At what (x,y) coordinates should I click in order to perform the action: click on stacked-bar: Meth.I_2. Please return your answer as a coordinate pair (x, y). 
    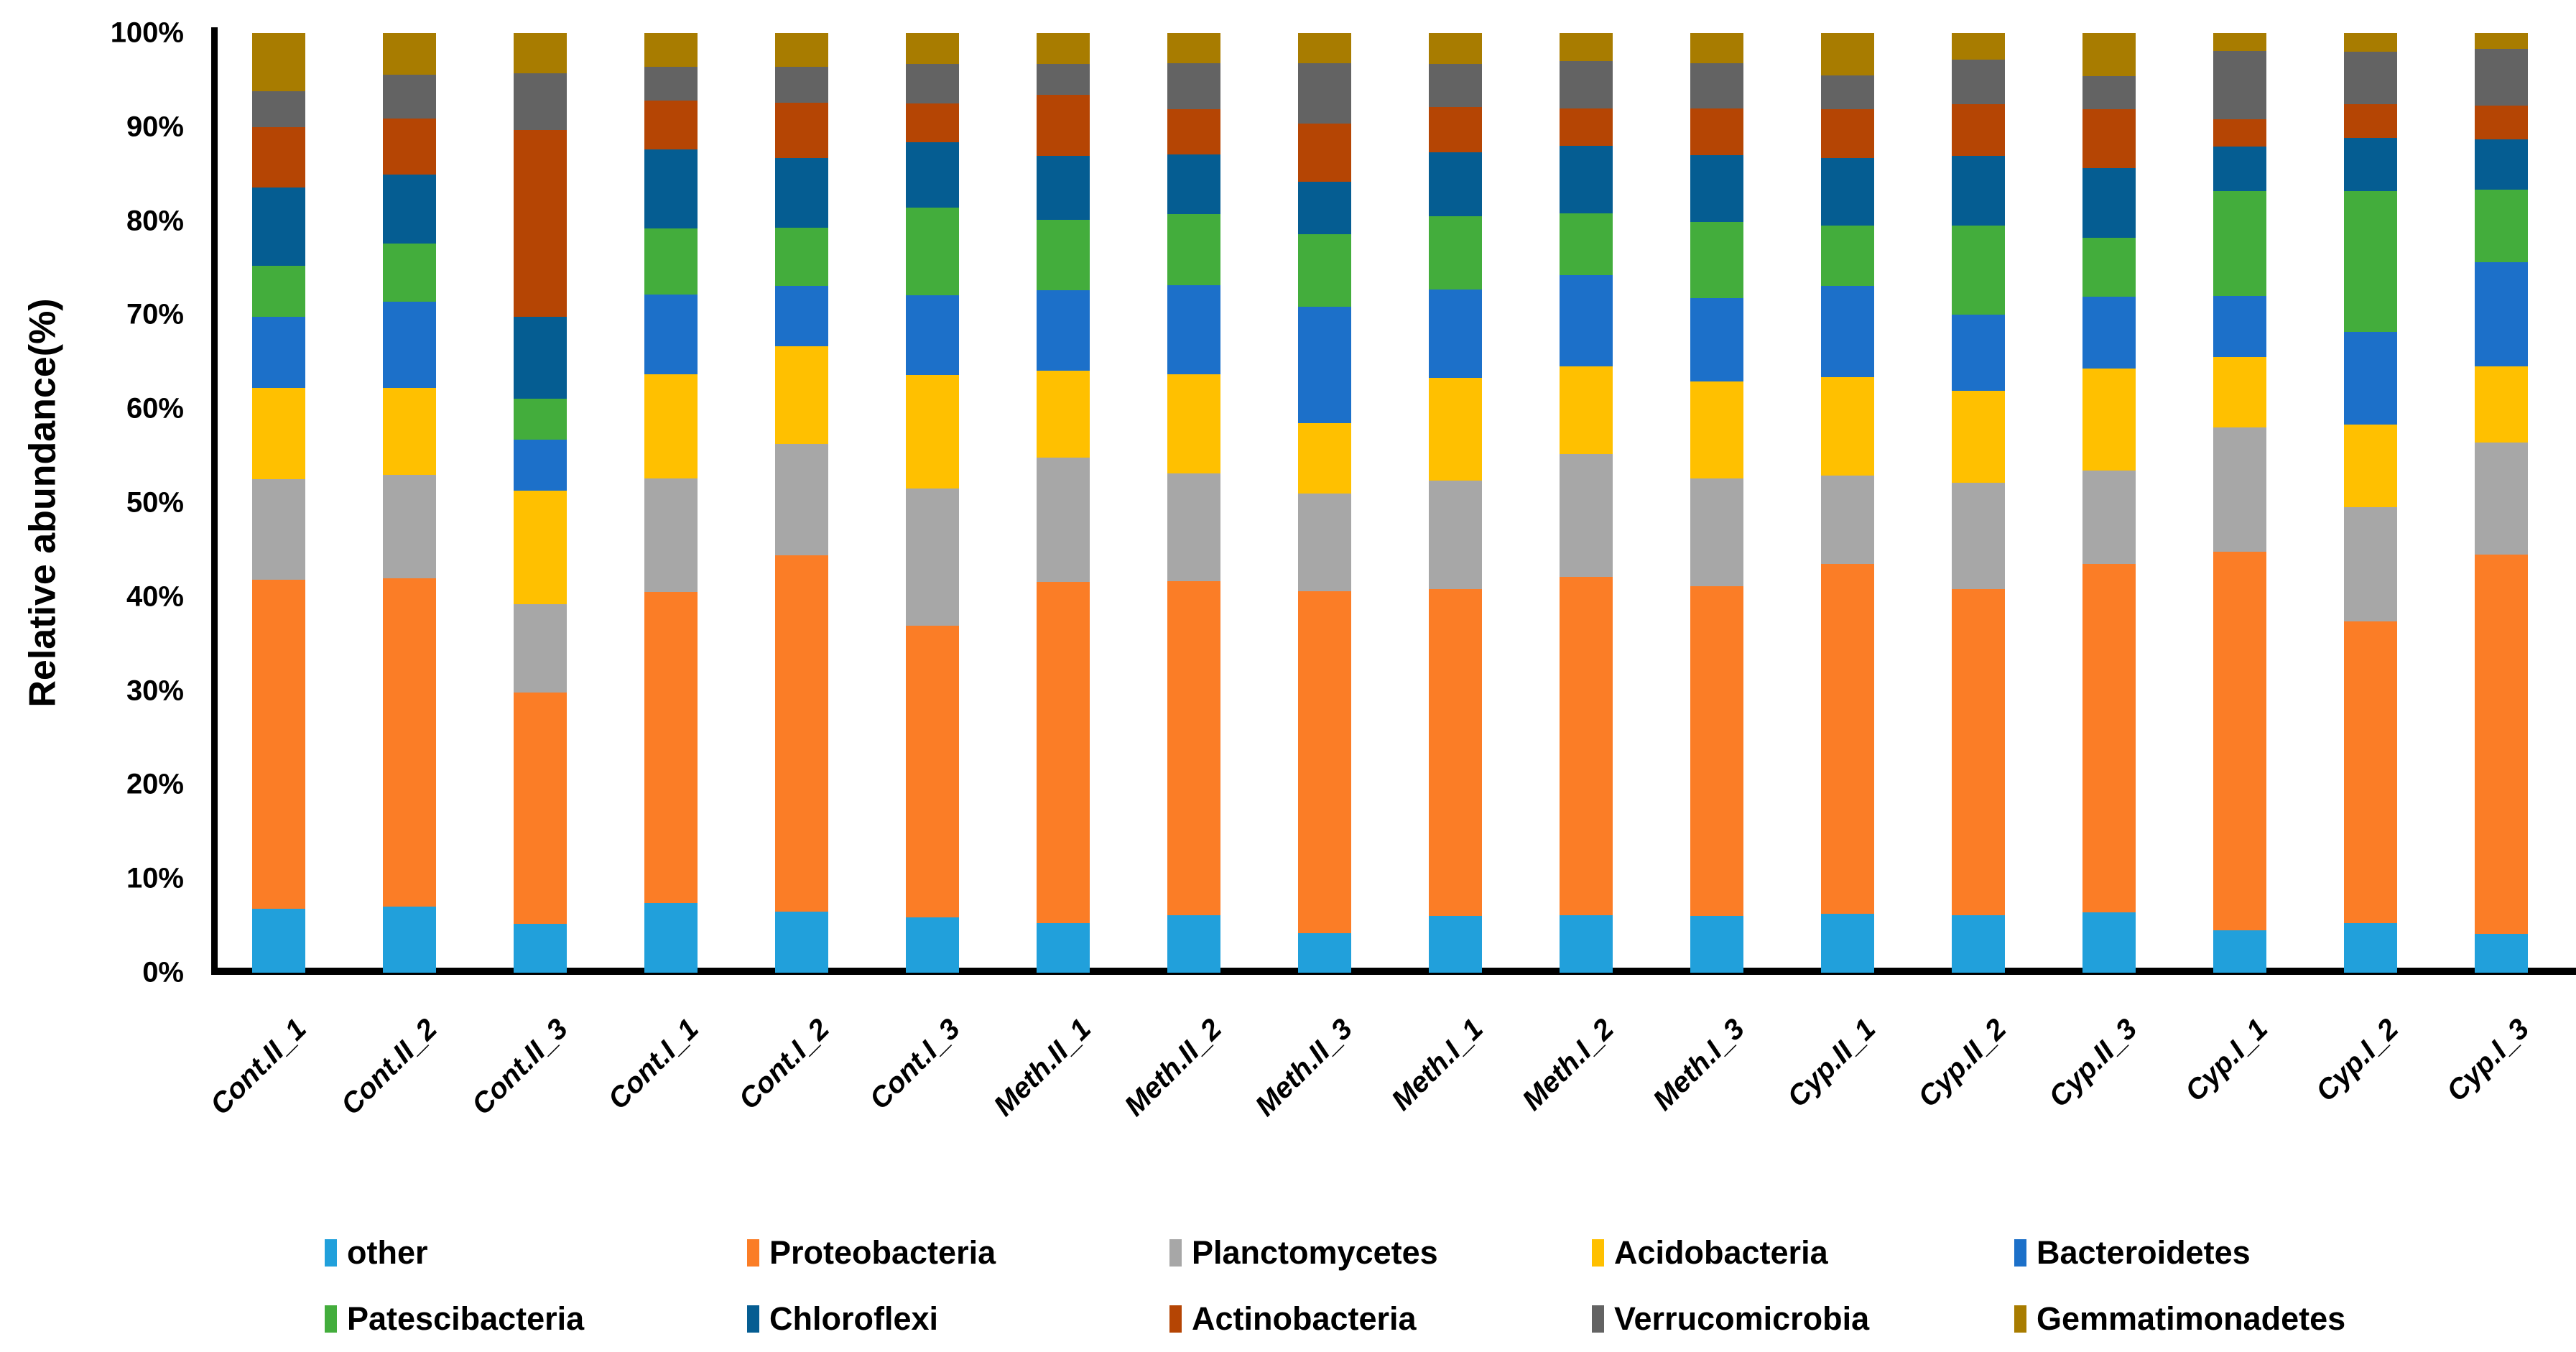
    Looking at the image, I should click on (1568, 574).